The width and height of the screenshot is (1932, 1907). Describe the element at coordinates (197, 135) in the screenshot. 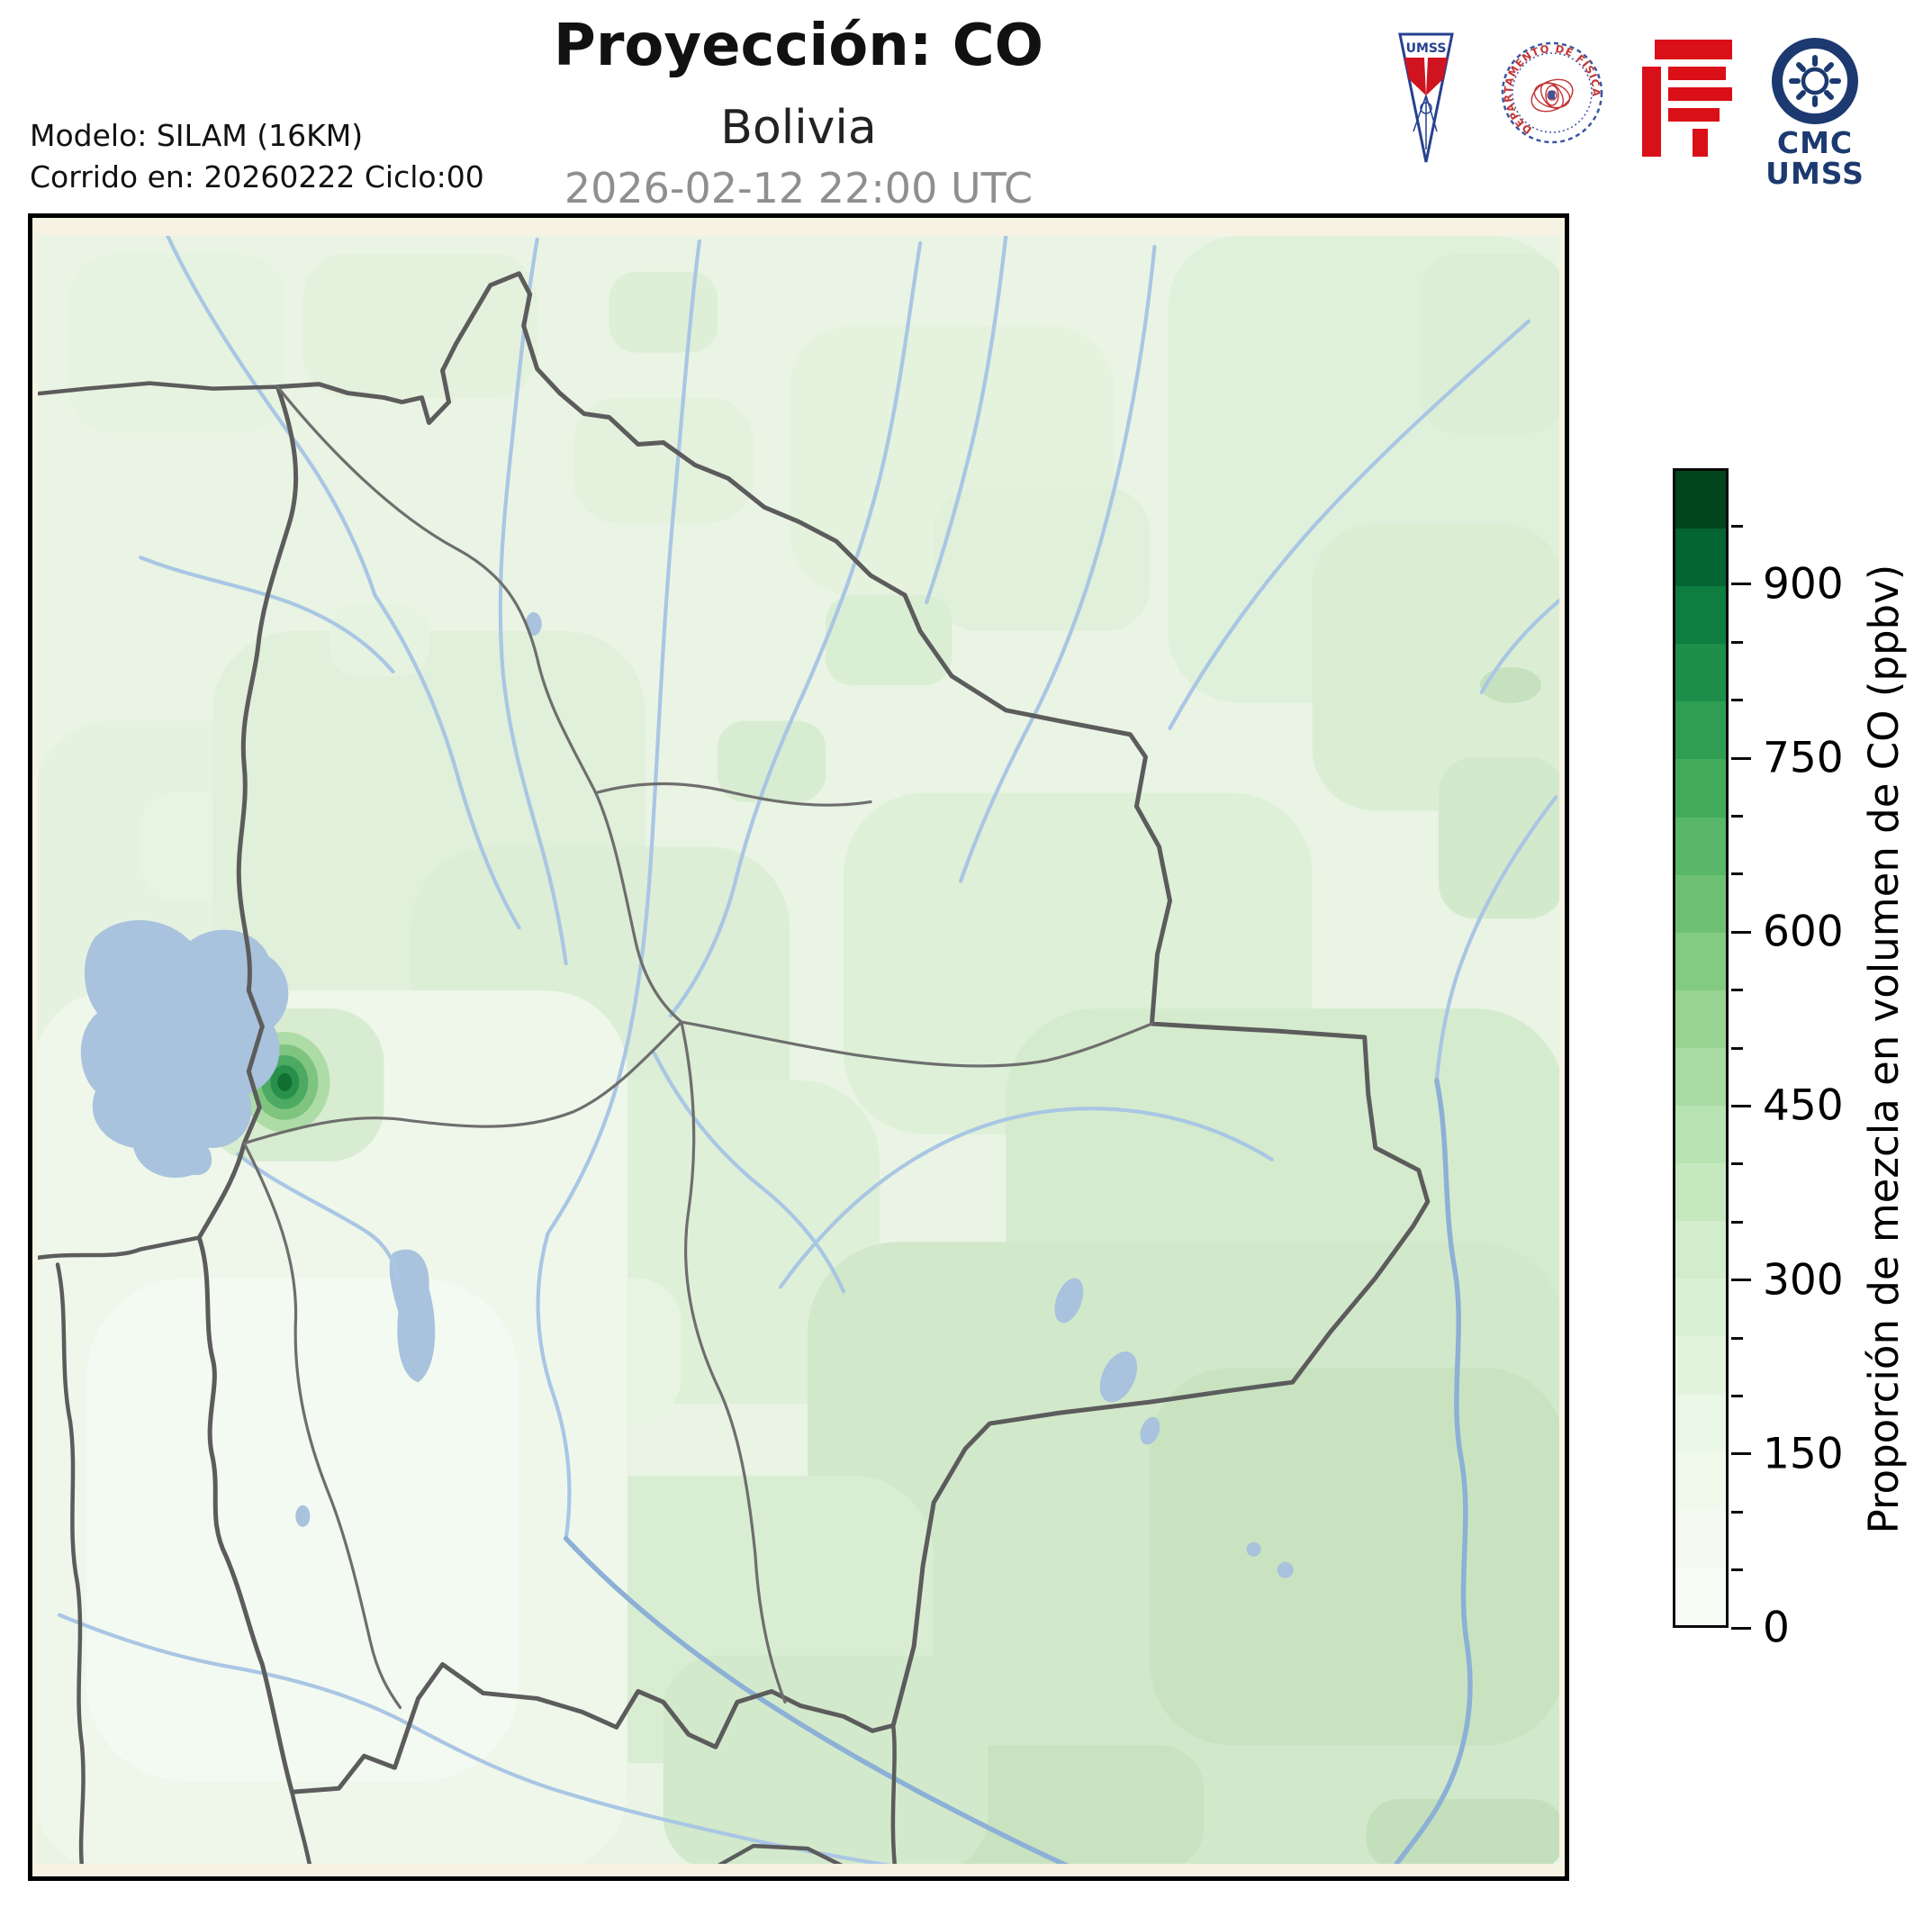

I see `model-name: Modelo: SILAM (16KM)` at that location.